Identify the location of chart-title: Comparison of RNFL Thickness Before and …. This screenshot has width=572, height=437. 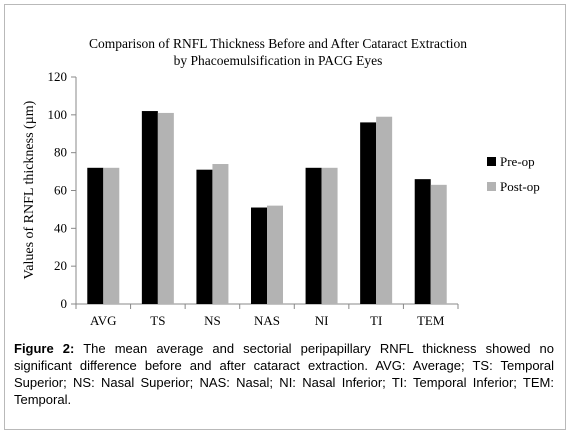
(278, 52).